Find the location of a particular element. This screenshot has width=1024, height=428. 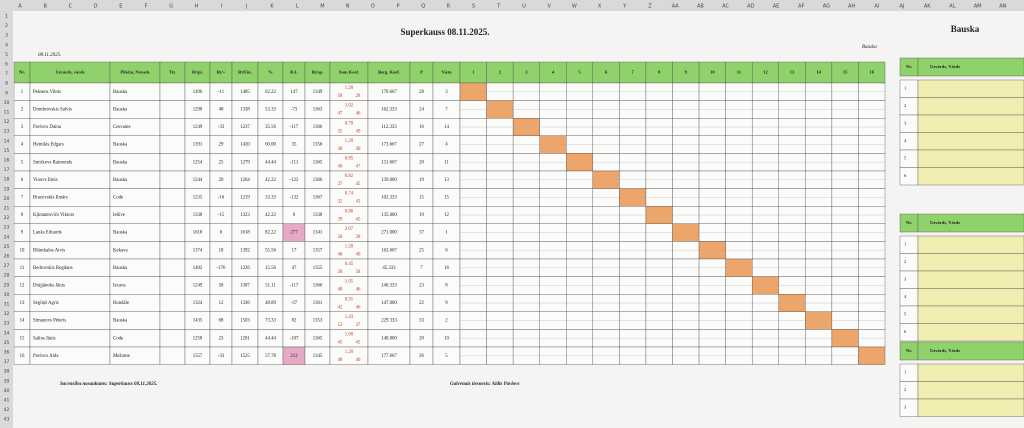

cell-text: -176 is located at coordinates (221, 268).